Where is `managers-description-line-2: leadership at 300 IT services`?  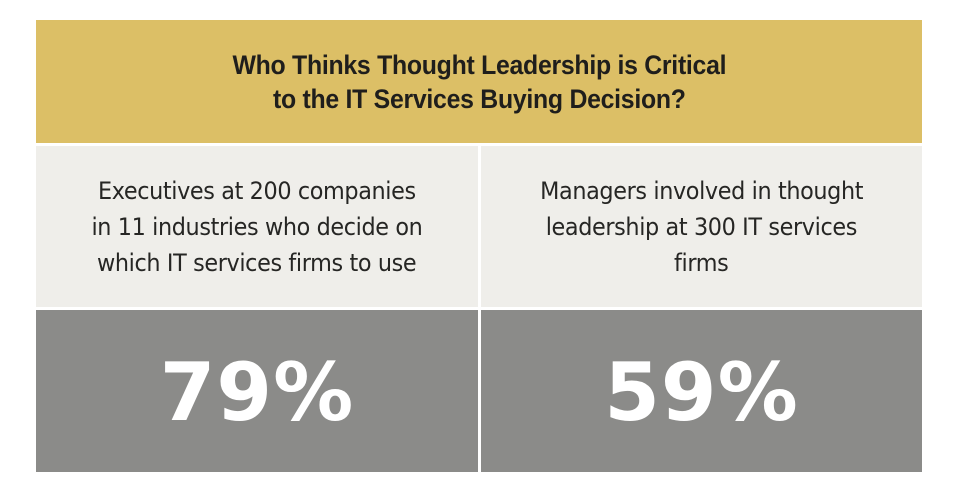
managers-description-line-2: leadership at 300 IT services is located at coordinates (701, 226).